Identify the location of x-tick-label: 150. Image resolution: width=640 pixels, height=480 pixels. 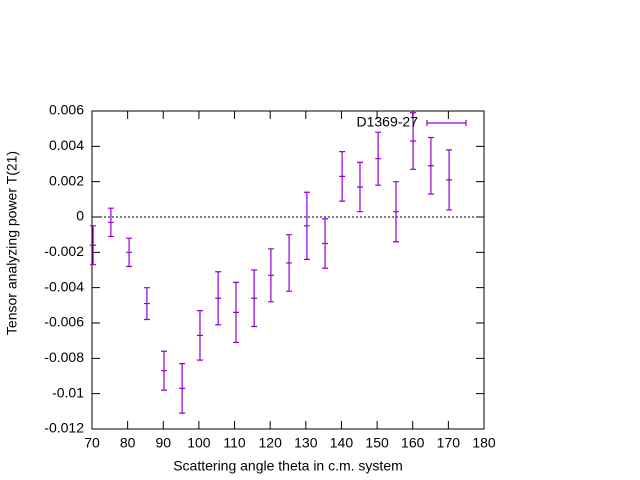
(377, 443).